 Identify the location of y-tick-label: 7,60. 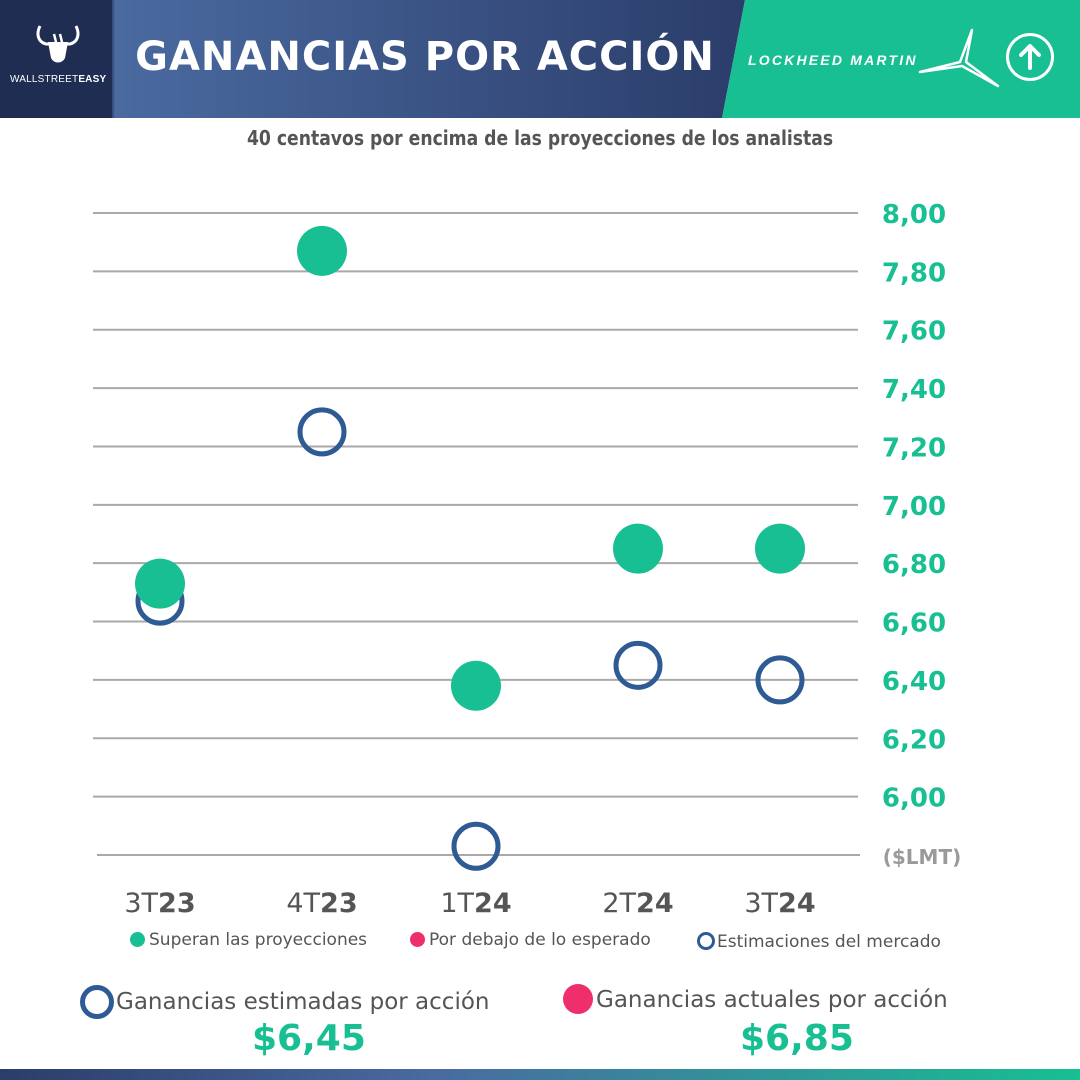
(914, 332).